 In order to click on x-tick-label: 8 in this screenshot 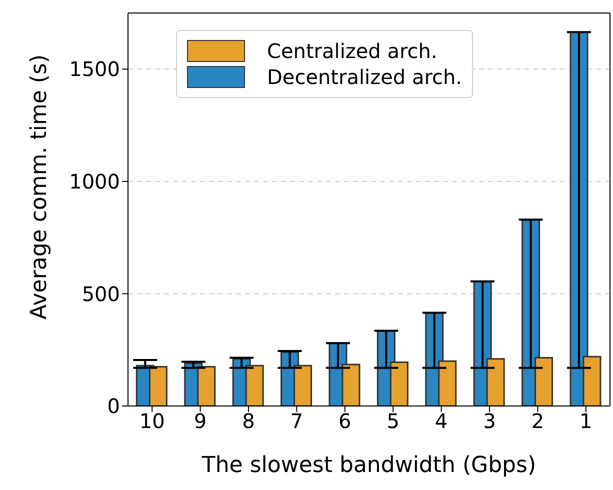, I will do `click(248, 421)`.